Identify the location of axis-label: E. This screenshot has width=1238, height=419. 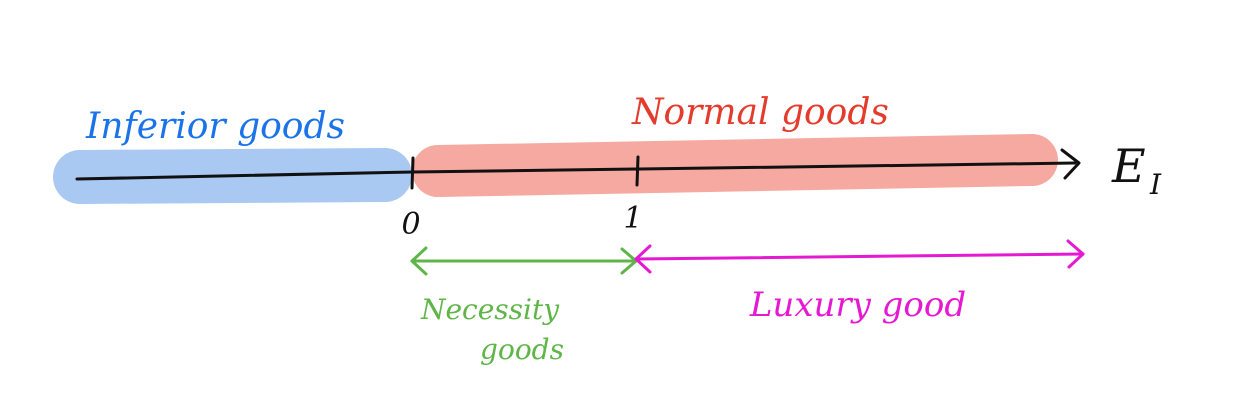
(1128, 166).